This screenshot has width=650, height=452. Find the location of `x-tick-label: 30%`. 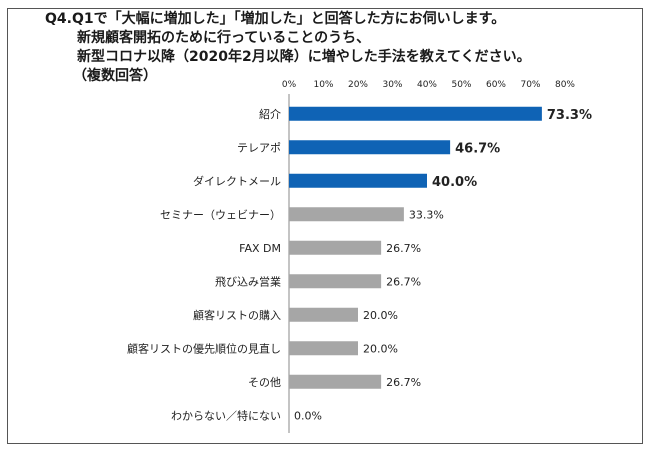

x-tick-label: 30% is located at coordinates (392, 85).